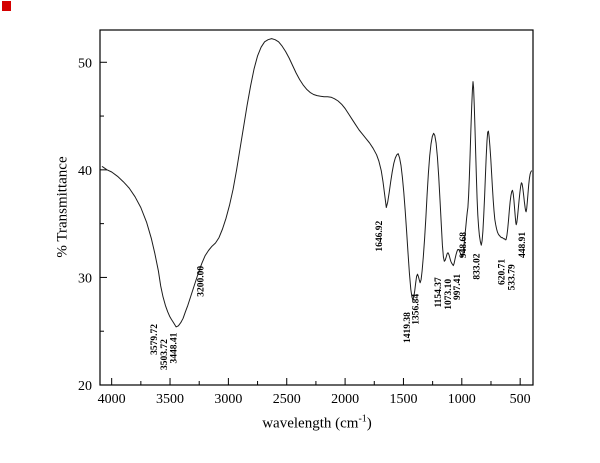 This screenshot has width=600, height=463. Describe the element at coordinates (85, 63) in the screenshot. I see `y-tick-label: 50` at that location.